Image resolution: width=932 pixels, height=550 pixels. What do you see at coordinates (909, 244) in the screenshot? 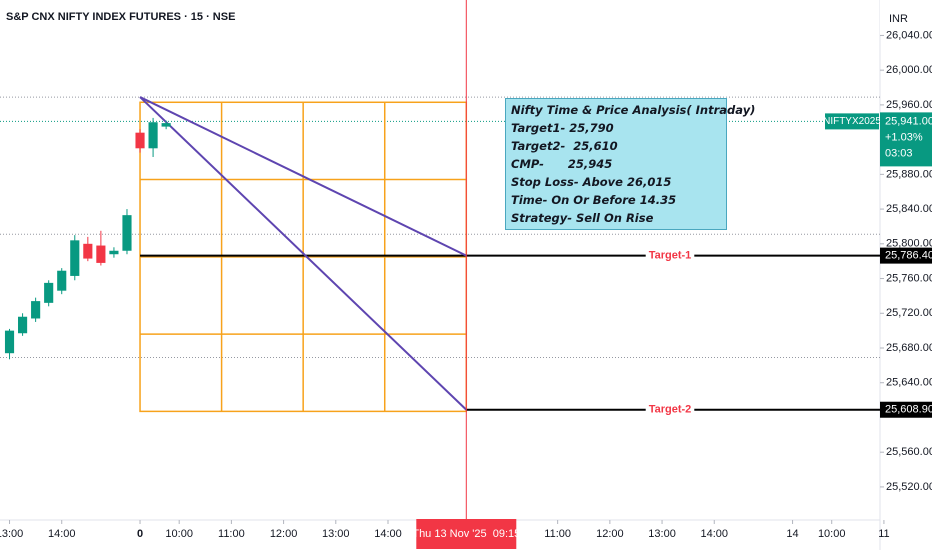
I see `y-tick-label: 25,800.00` at bounding box center [909, 244].